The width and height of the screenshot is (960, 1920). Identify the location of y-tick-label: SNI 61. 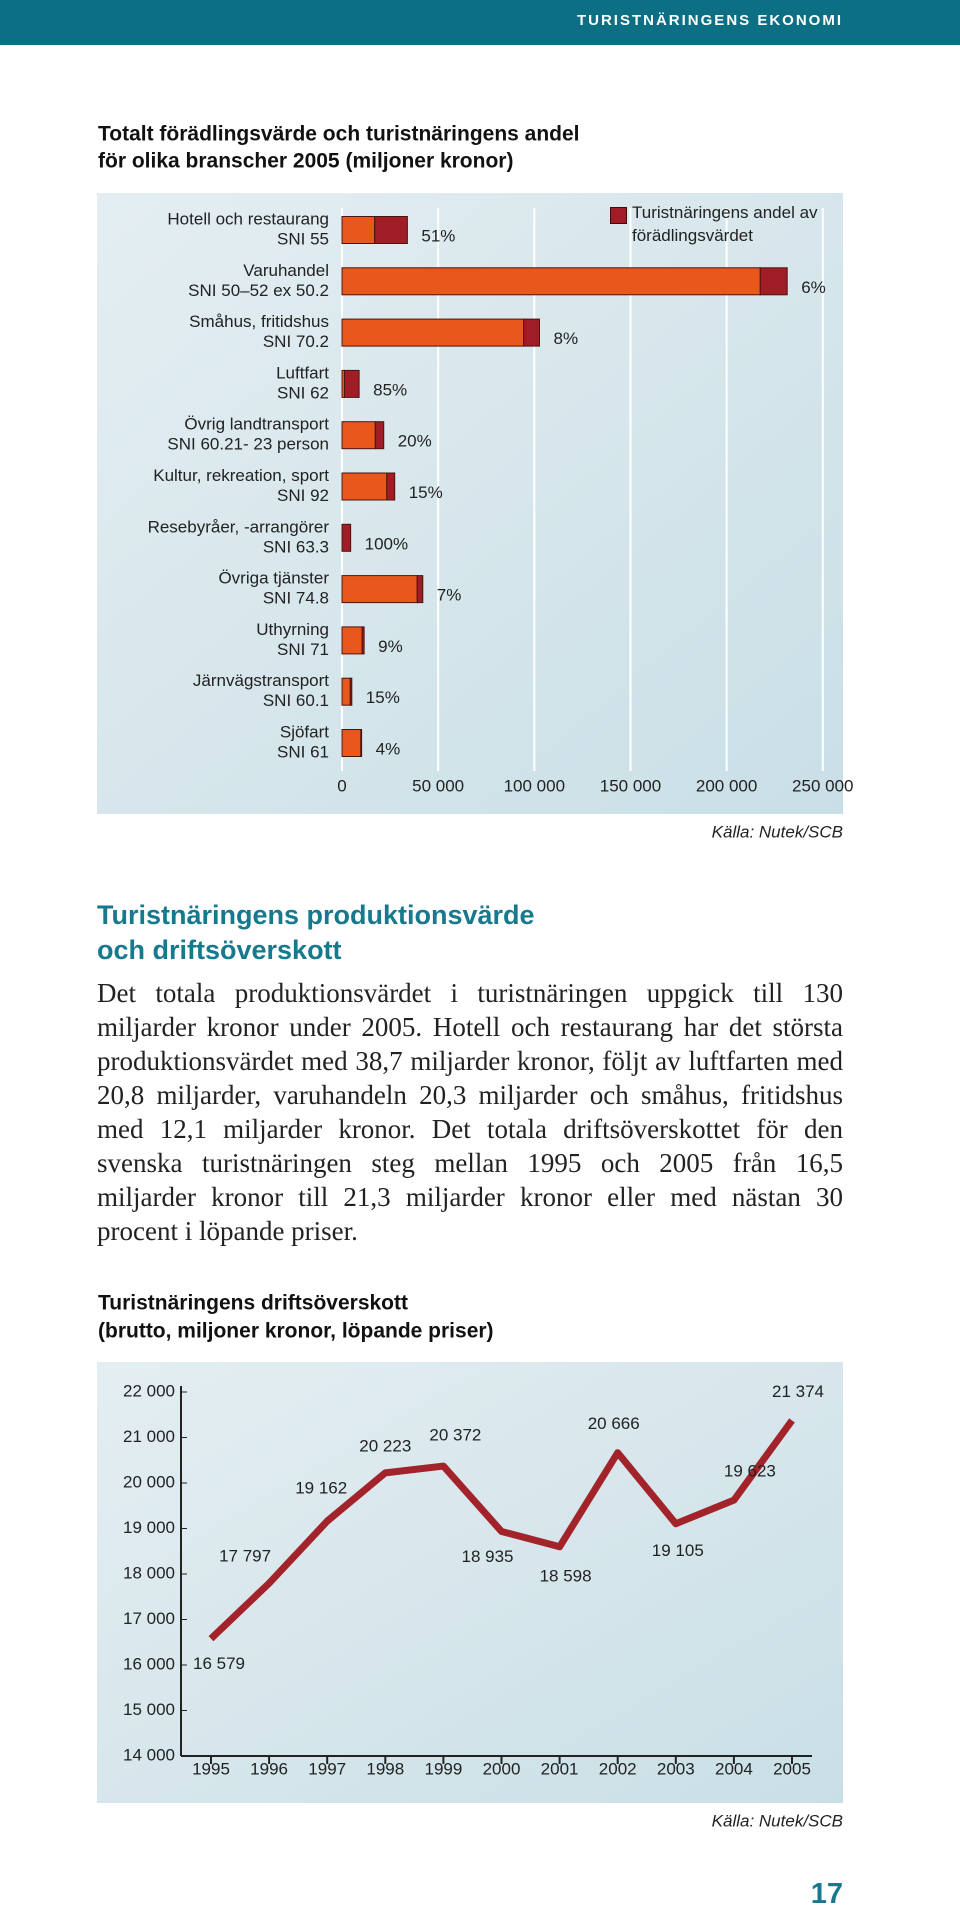
(303, 751).